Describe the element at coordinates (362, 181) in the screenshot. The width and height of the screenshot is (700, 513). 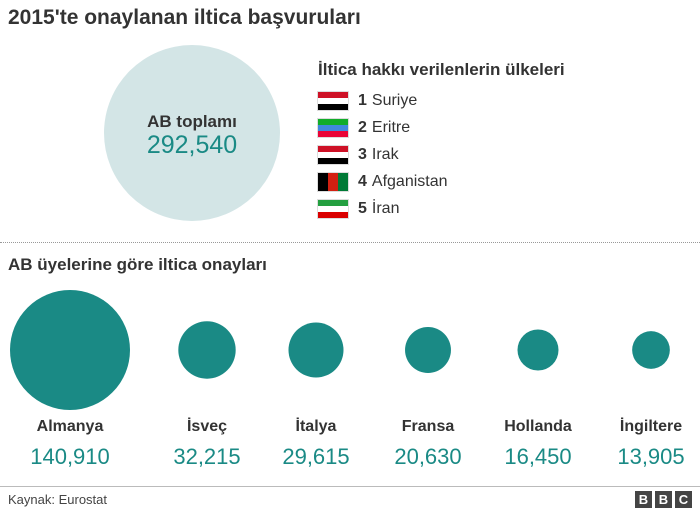
I see `country-rank: 4` at that location.